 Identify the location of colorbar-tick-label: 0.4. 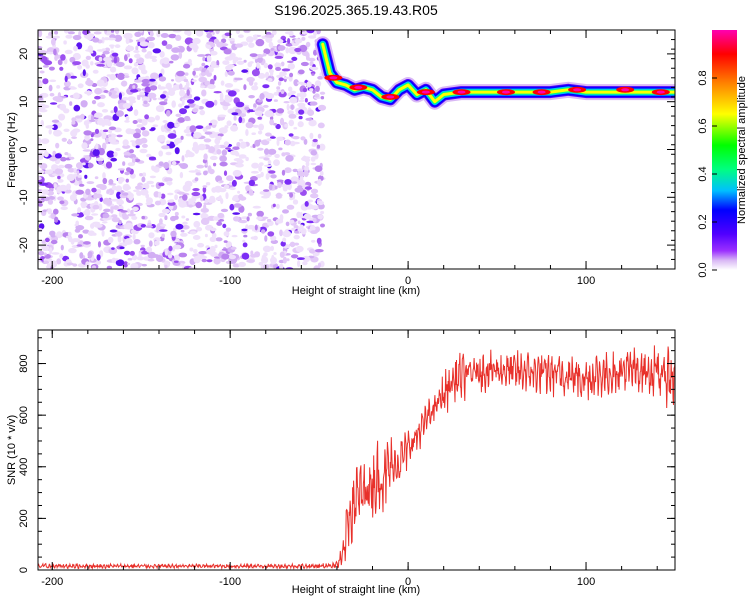
(703, 173).